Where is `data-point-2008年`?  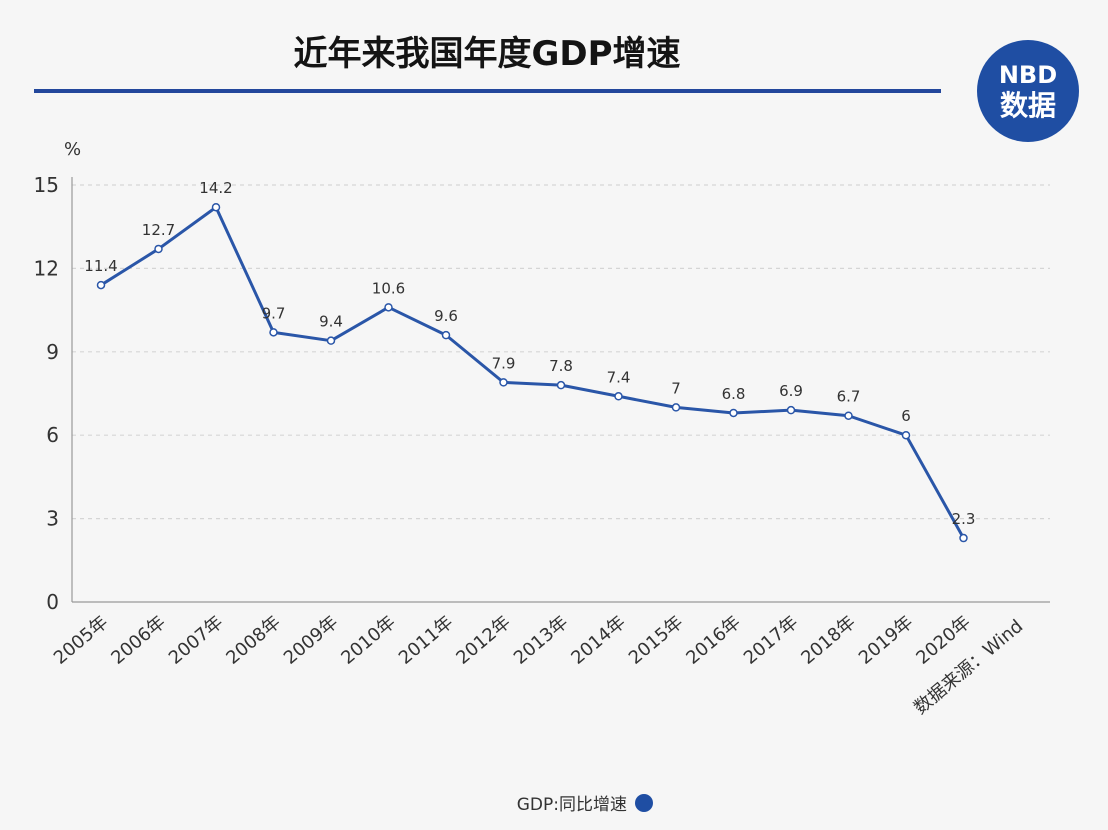
data-point-2008年 is located at coordinates (273, 332).